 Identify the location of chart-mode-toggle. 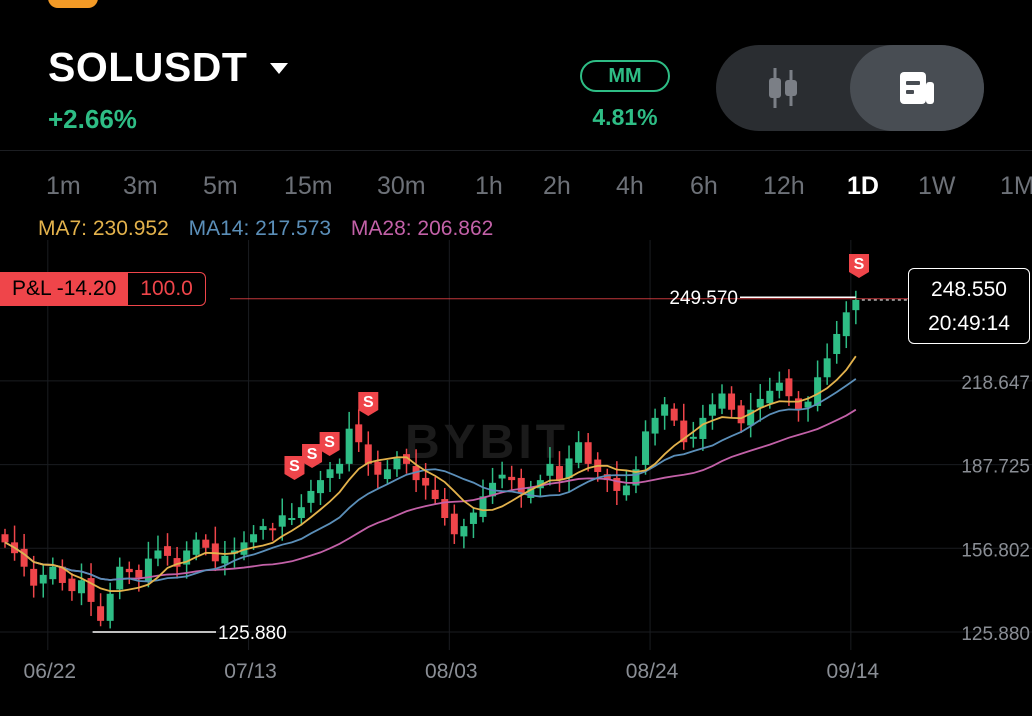
(850, 88).